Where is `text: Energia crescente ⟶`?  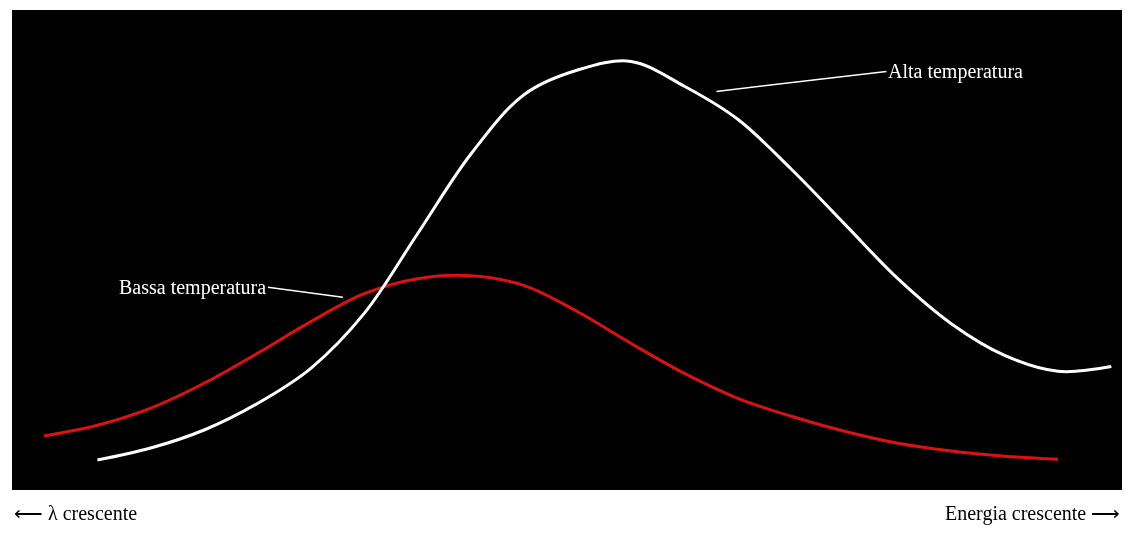
text: Energia crescente ⟶ is located at coordinates (1033, 513).